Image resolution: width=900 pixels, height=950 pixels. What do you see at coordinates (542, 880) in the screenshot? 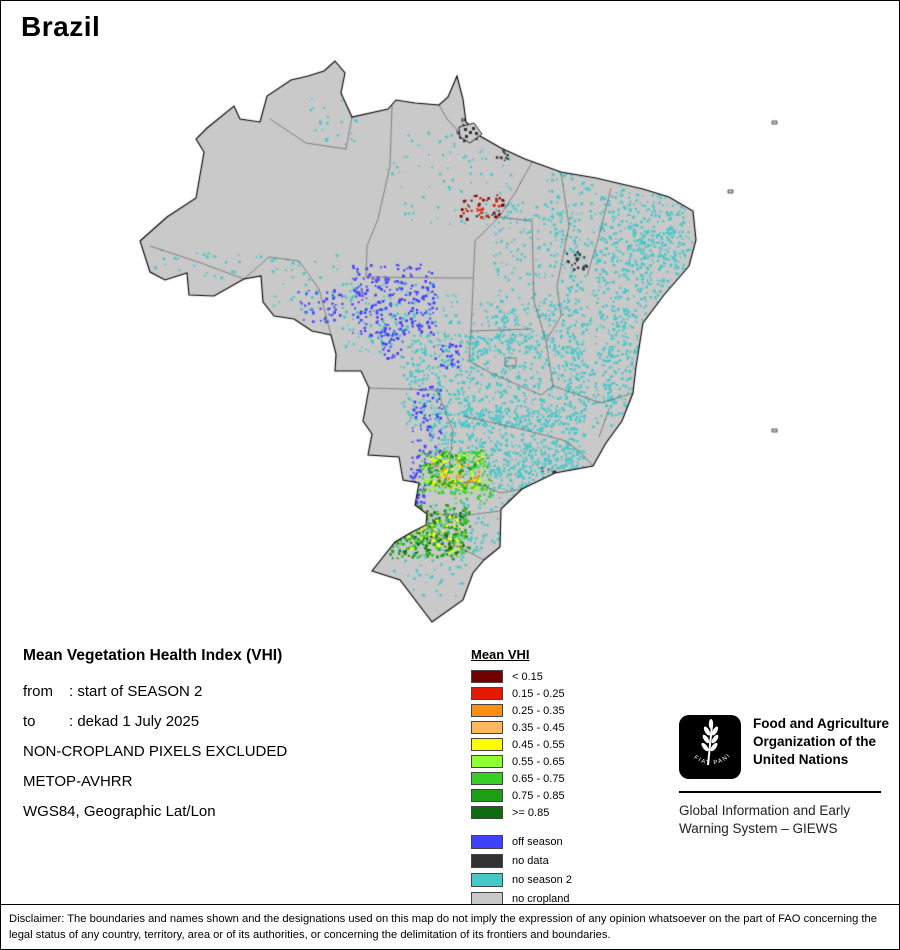
I see `legend-label: no season 2` at bounding box center [542, 880].